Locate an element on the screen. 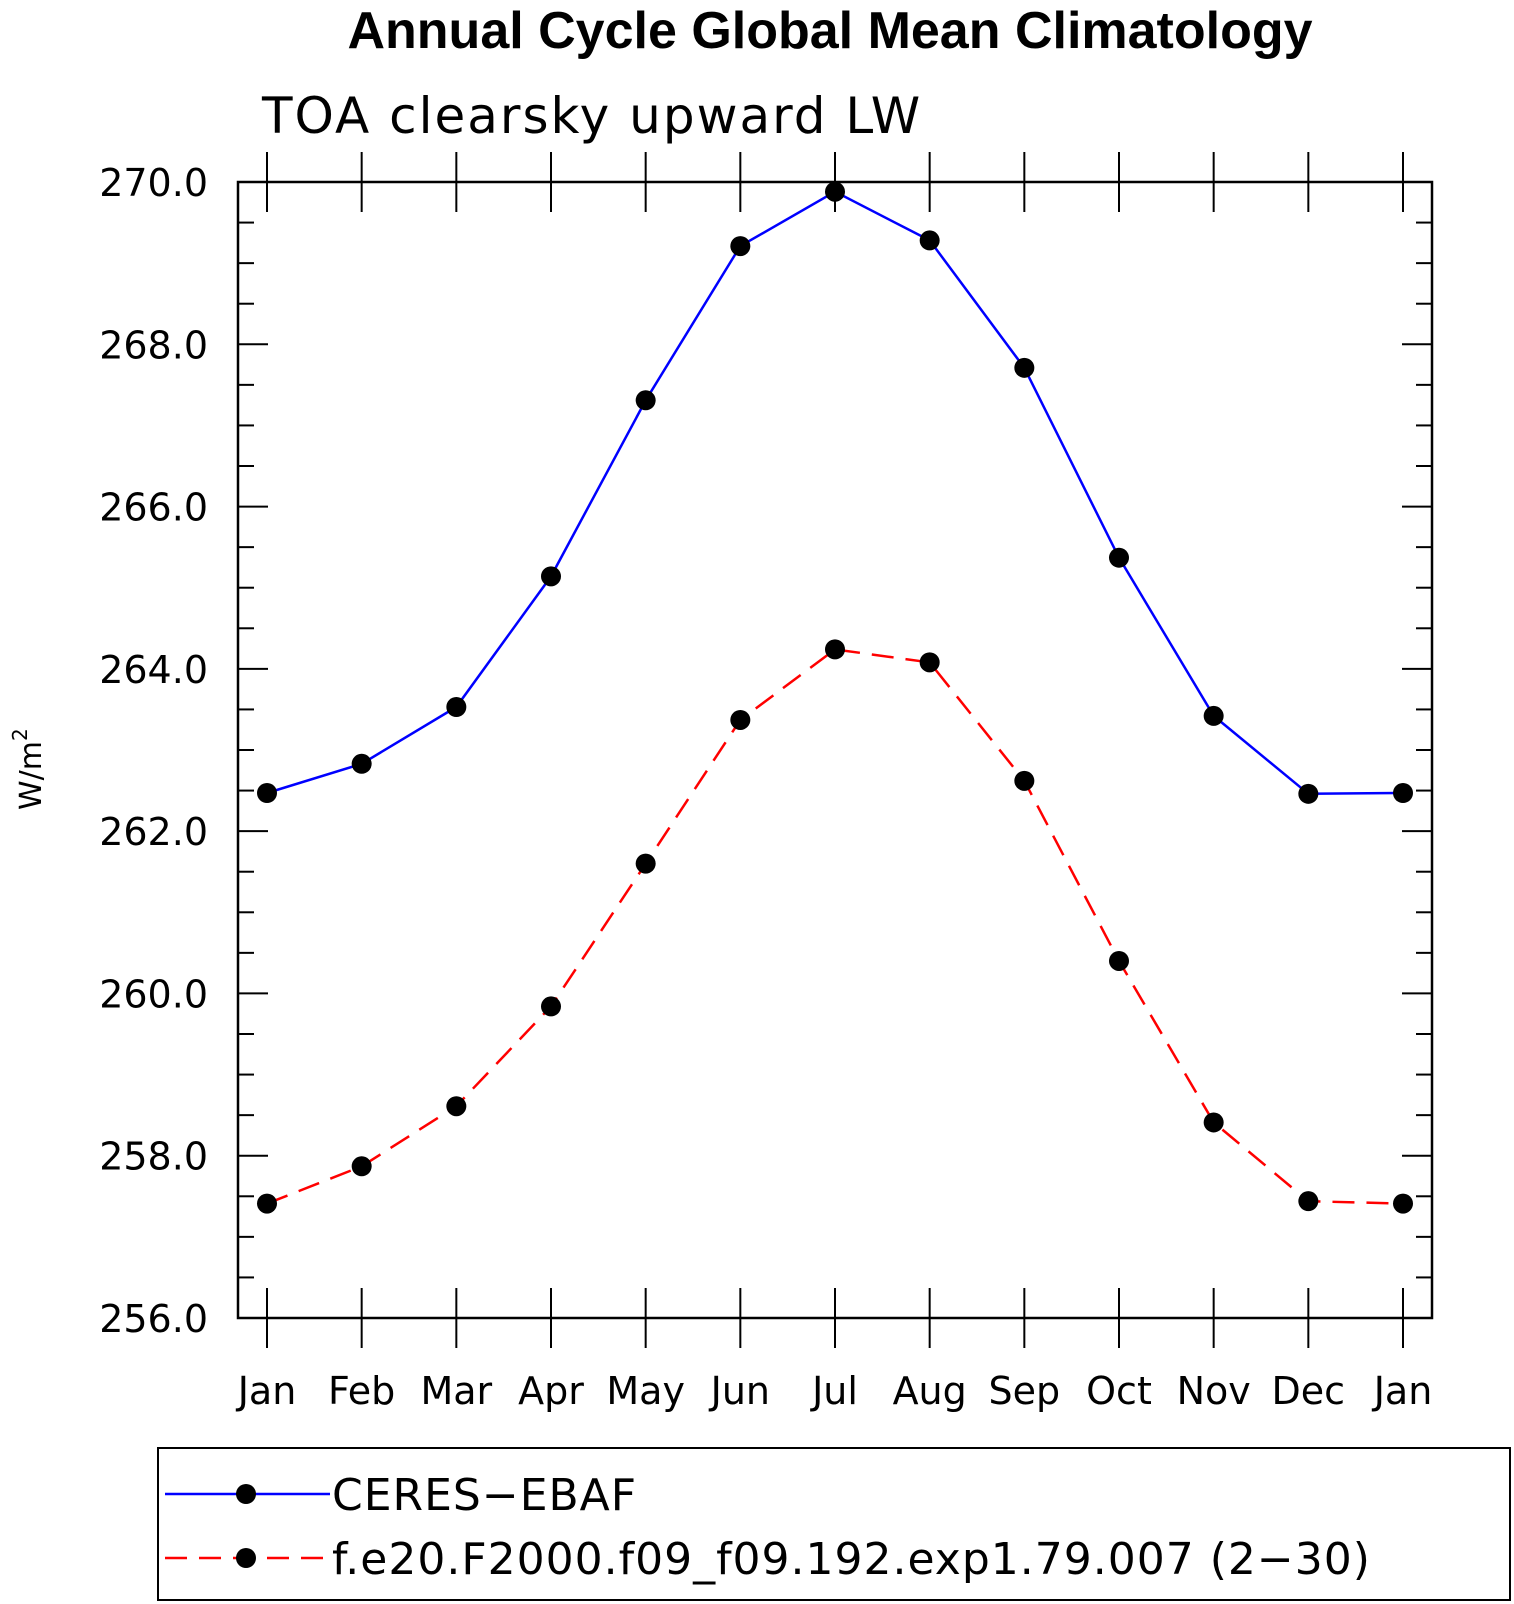 This screenshot has height=1604, width=1514. y-tick-label: 258.0 is located at coordinates (153, 1157).